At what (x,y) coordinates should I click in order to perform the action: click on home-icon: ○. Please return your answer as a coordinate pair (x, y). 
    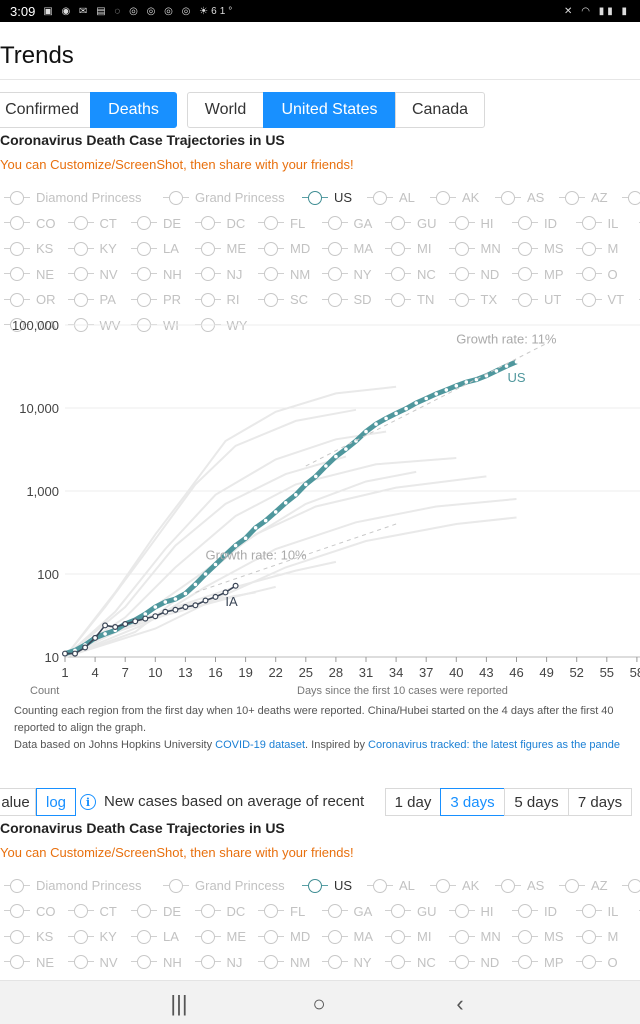
    Looking at the image, I should click on (319, 1003).